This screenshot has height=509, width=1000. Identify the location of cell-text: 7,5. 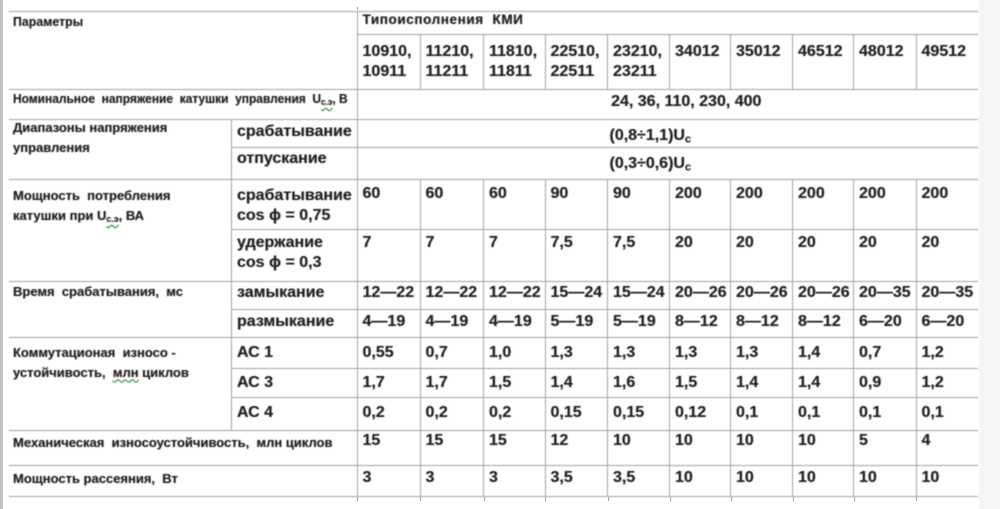
(561, 242).